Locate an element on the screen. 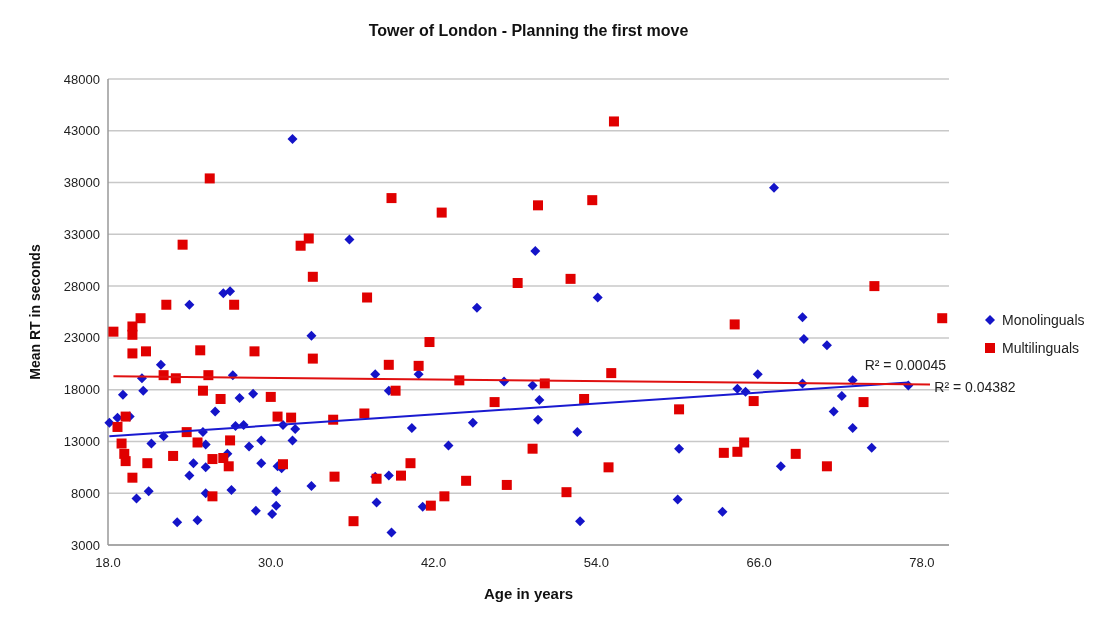  y-tick-label: 23000 is located at coordinates (81, 338).